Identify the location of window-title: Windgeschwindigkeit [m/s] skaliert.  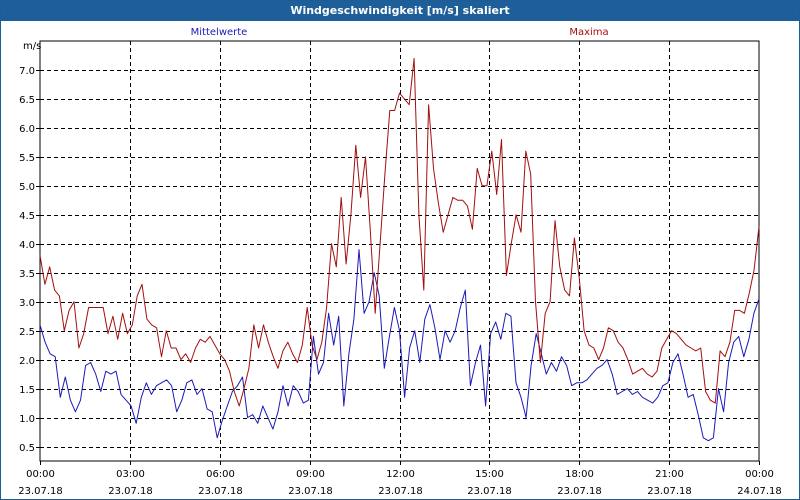
(400, 11).